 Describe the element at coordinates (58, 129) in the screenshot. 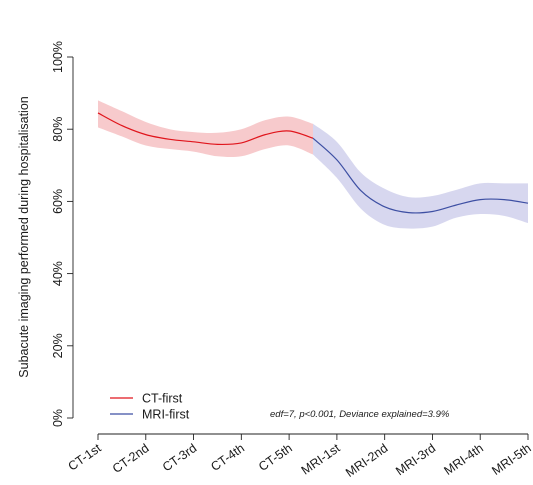

I see `y-tick-label: 80%` at that location.